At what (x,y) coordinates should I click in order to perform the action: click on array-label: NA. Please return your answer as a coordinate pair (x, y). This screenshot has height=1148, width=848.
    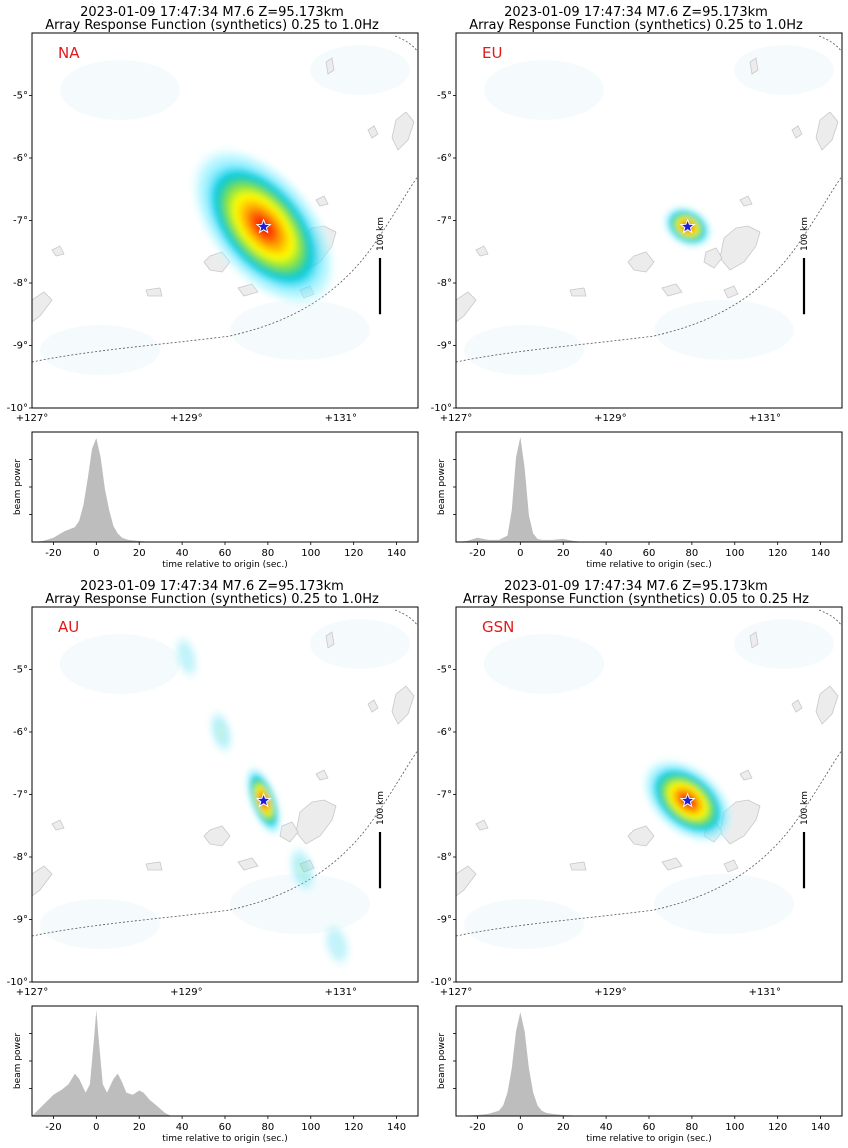
    Looking at the image, I should click on (69, 53).